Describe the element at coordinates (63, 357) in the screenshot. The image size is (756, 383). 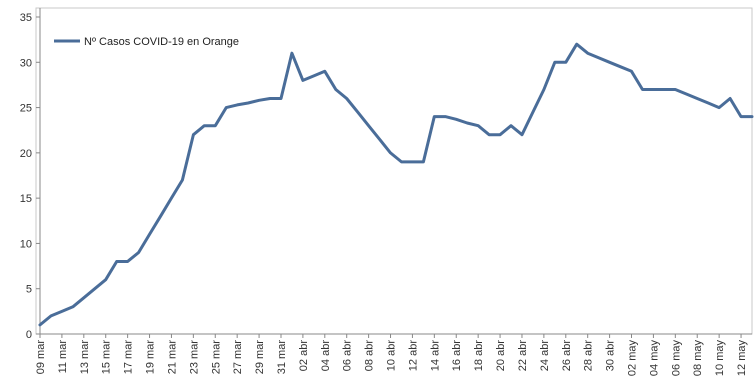
I see `x-tick-label: 11 mar` at that location.